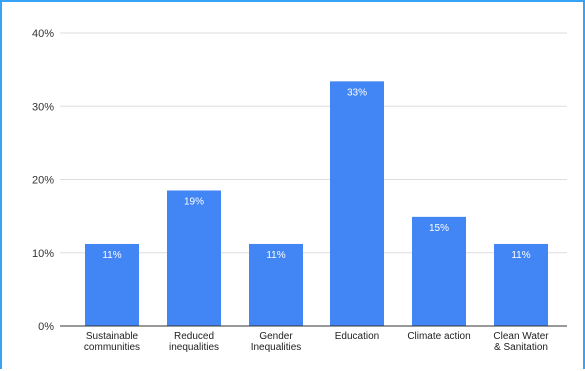 The image size is (585, 371). Describe the element at coordinates (357, 92) in the screenshot. I see `bar-data-label: 33%` at that location.